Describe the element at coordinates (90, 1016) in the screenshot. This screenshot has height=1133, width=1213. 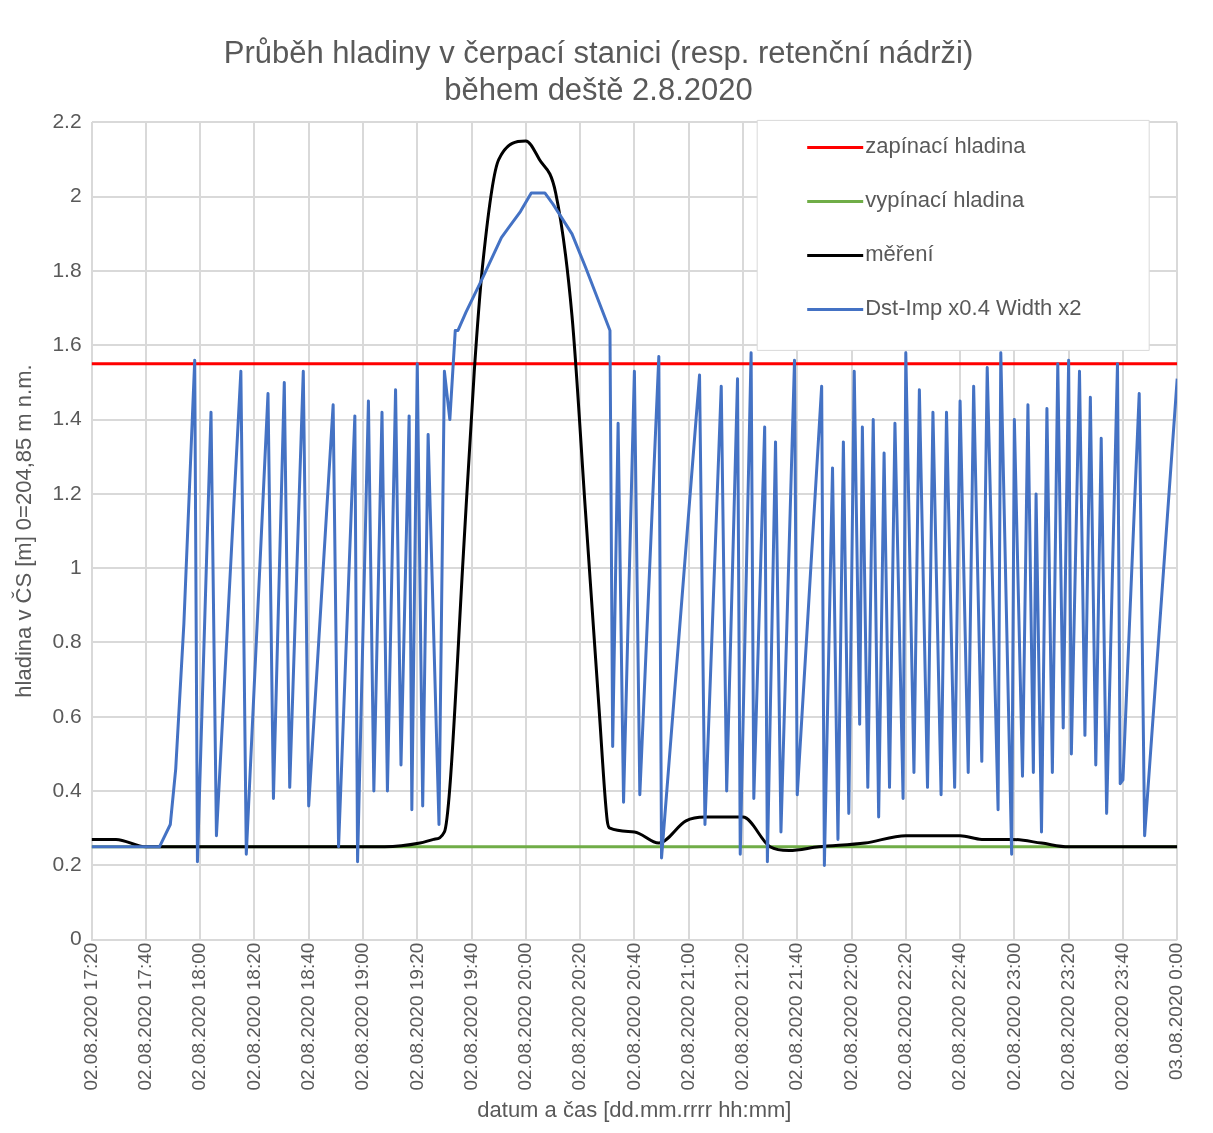
I see `x-tick-label: 02.08.2020 17:20` at that location.